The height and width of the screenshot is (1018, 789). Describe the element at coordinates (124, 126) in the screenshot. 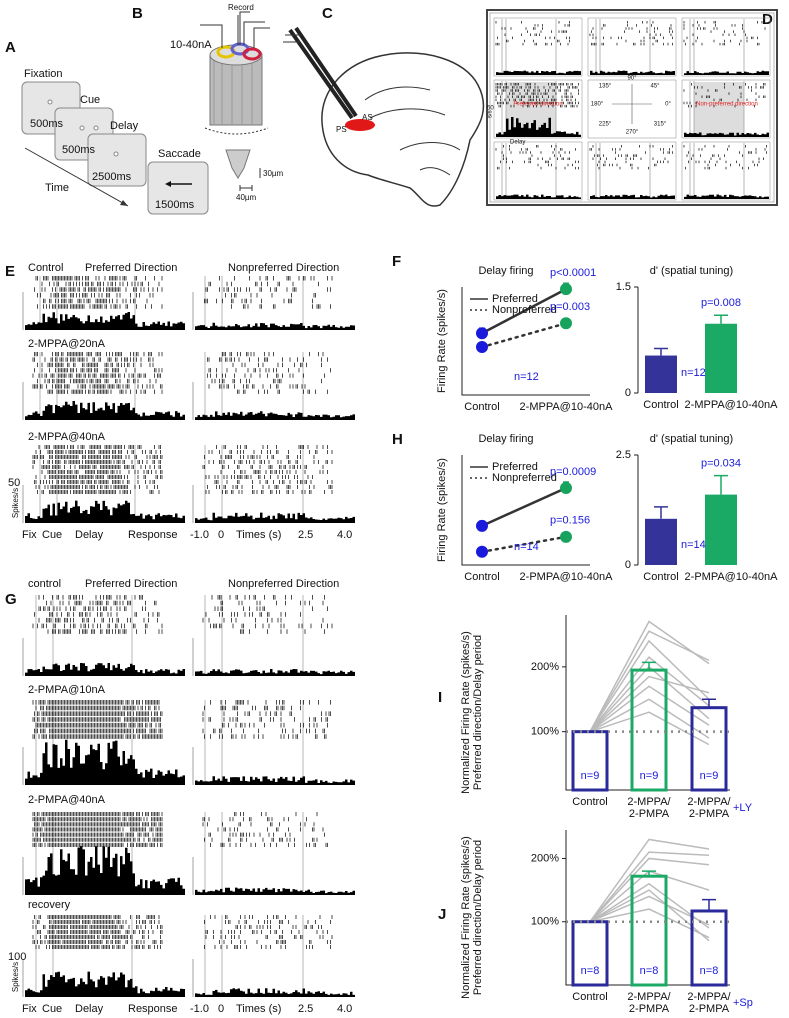

I see `screen-label: Delay` at that location.